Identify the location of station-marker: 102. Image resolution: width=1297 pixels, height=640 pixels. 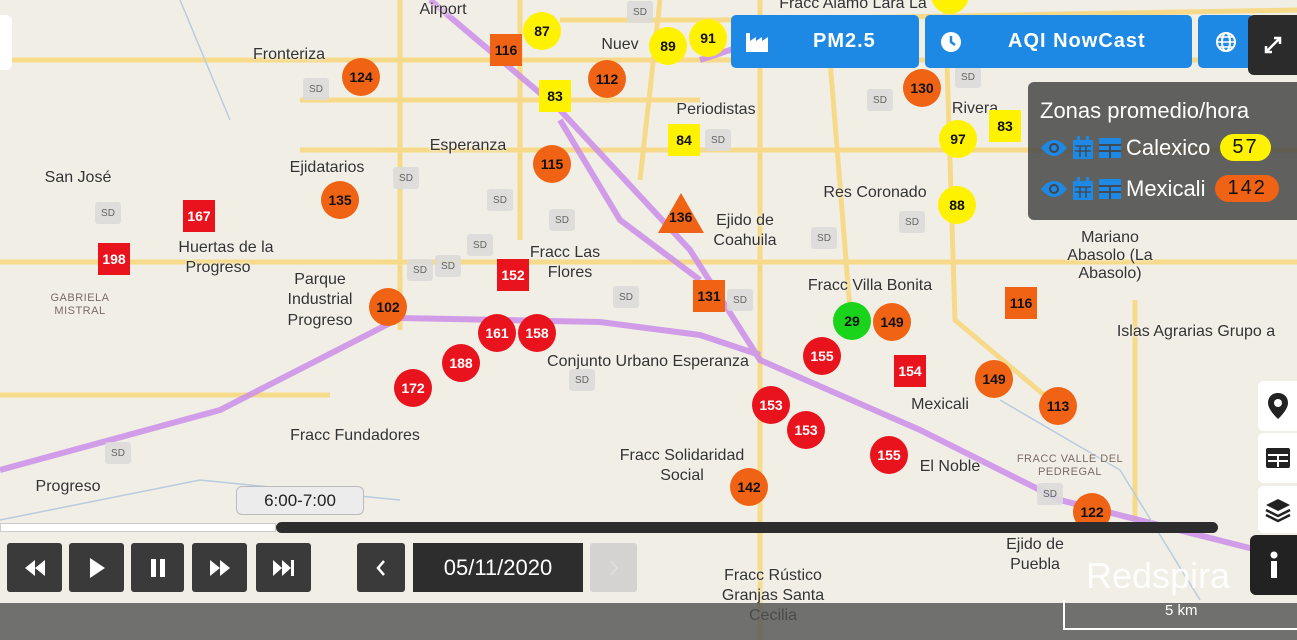
(388, 307).